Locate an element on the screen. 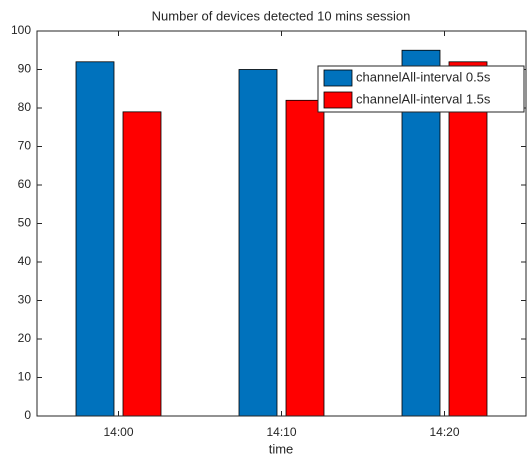  y-tick-label: 70 is located at coordinates (25, 146).